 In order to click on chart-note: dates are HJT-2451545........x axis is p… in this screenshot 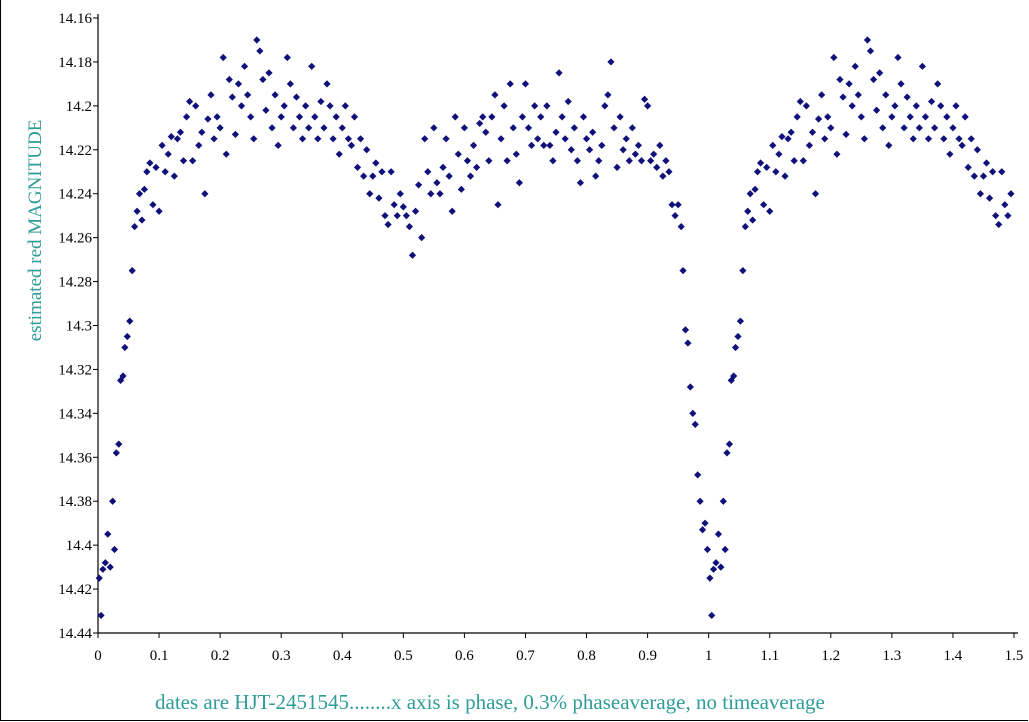, I will do `click(490, 702)`.